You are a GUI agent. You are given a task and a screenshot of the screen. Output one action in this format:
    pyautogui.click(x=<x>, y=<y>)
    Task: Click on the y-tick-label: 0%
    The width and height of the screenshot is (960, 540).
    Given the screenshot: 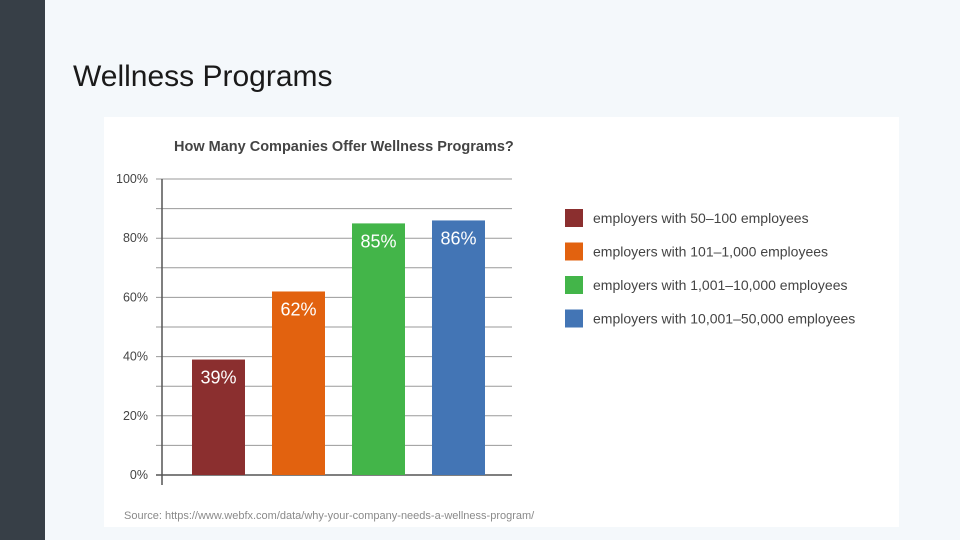 What is the action you would take?
    pyautogui.click(x=139, y=475)
    